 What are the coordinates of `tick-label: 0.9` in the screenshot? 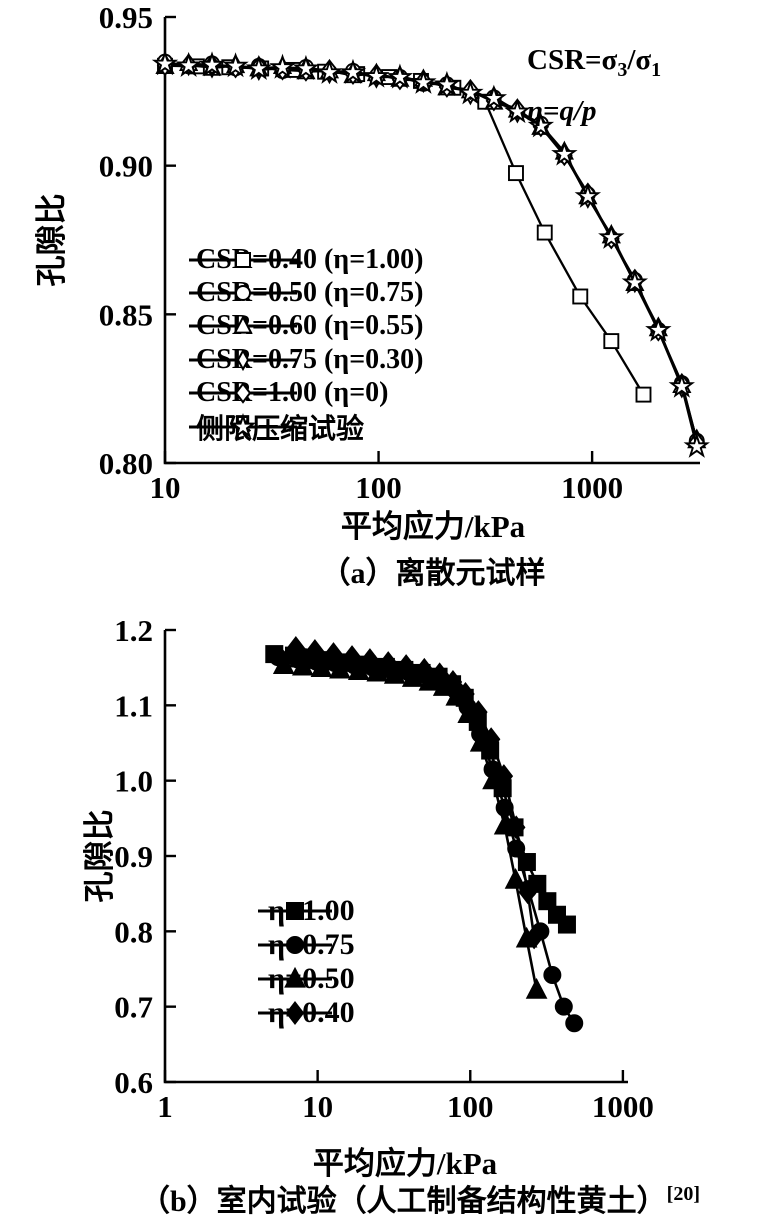 It's located at (133, 856).